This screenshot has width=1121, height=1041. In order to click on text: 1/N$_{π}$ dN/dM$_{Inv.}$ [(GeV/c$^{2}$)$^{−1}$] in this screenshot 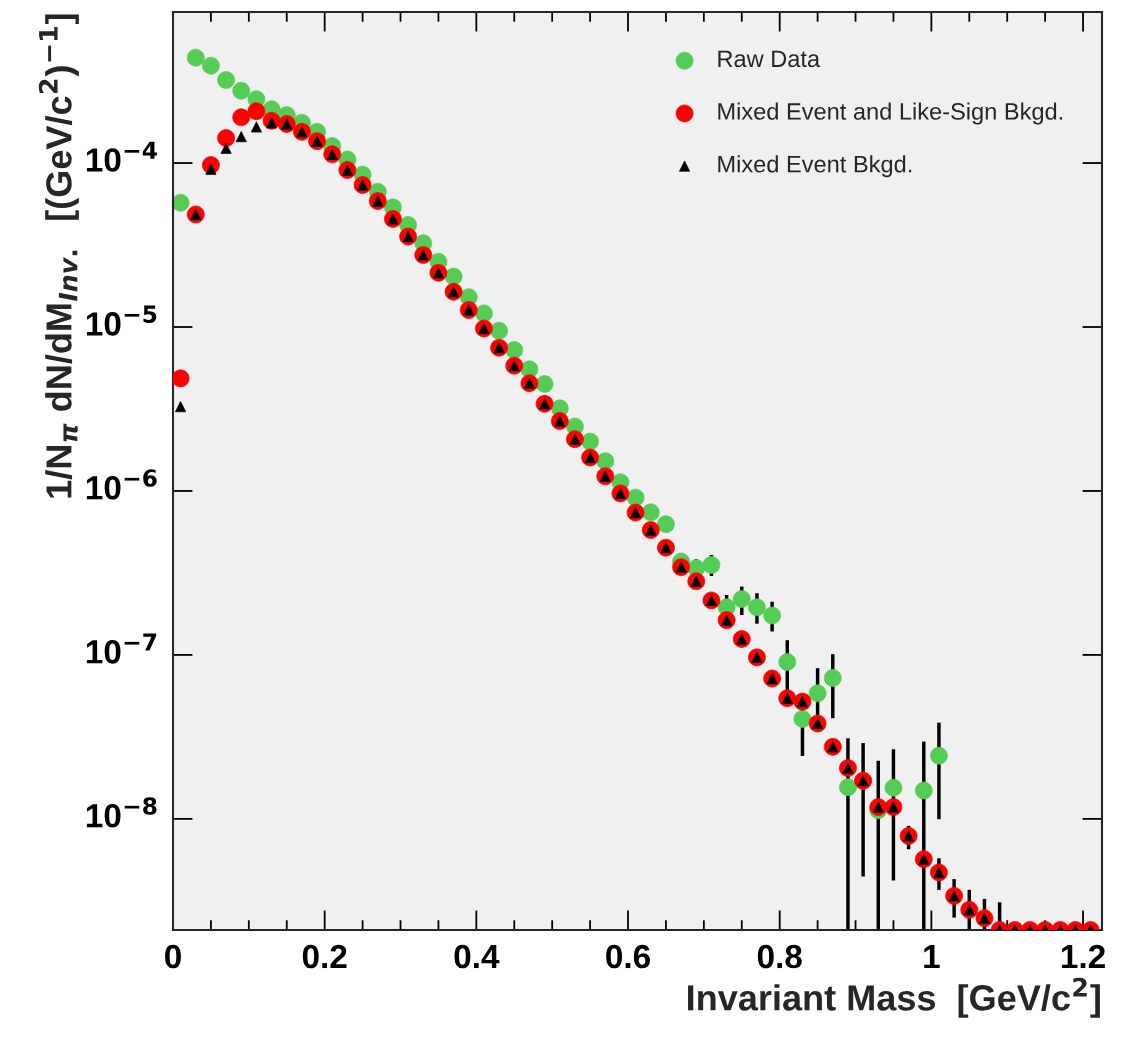, I will do `click(58, 256)`.